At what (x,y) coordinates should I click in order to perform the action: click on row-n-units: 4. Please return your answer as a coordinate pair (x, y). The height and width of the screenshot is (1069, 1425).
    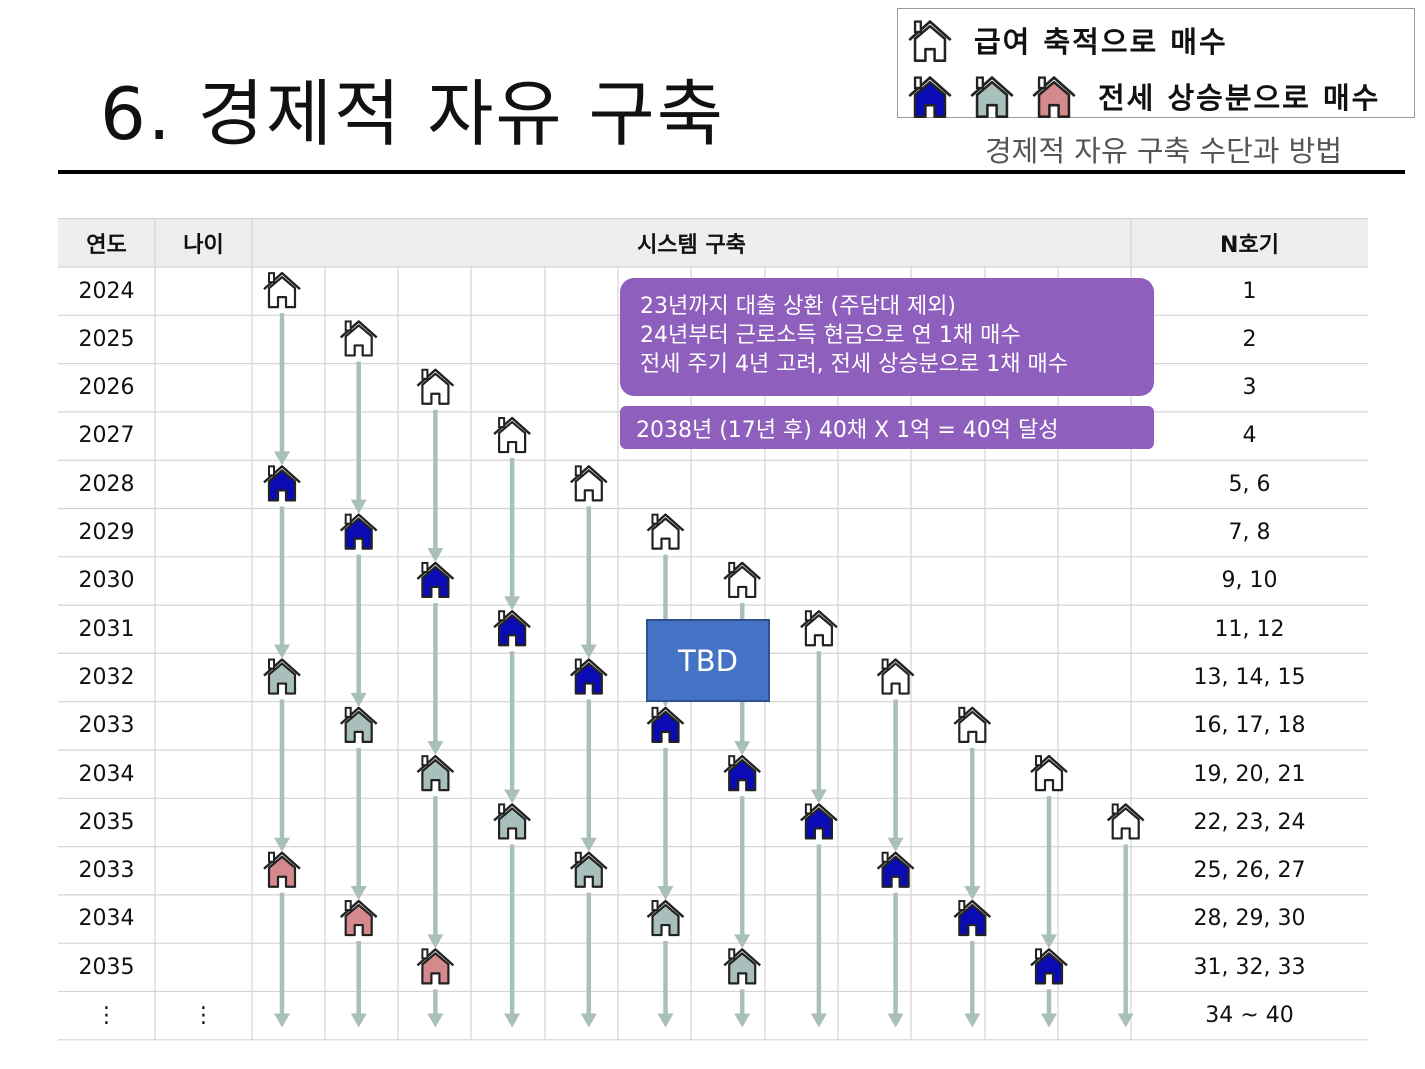
    Looking at the image, I should click on (1249, 436).